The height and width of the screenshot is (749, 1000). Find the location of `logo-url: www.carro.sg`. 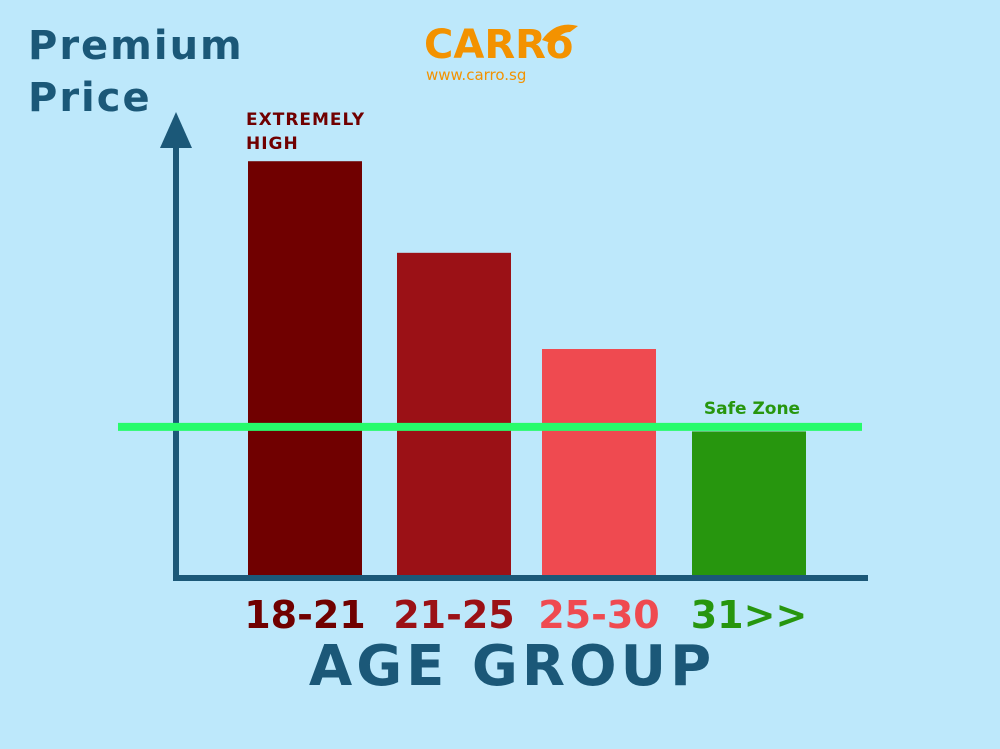

logo-url: www.carro.sg is located at coordinates (476, 75).